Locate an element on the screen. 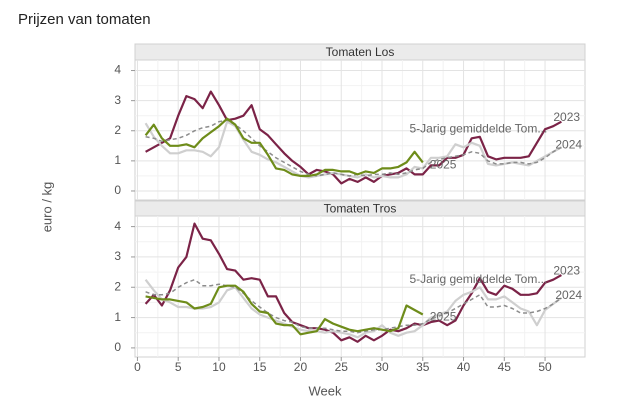  x-tick-label: 35 is located at coordinates (423, 367).